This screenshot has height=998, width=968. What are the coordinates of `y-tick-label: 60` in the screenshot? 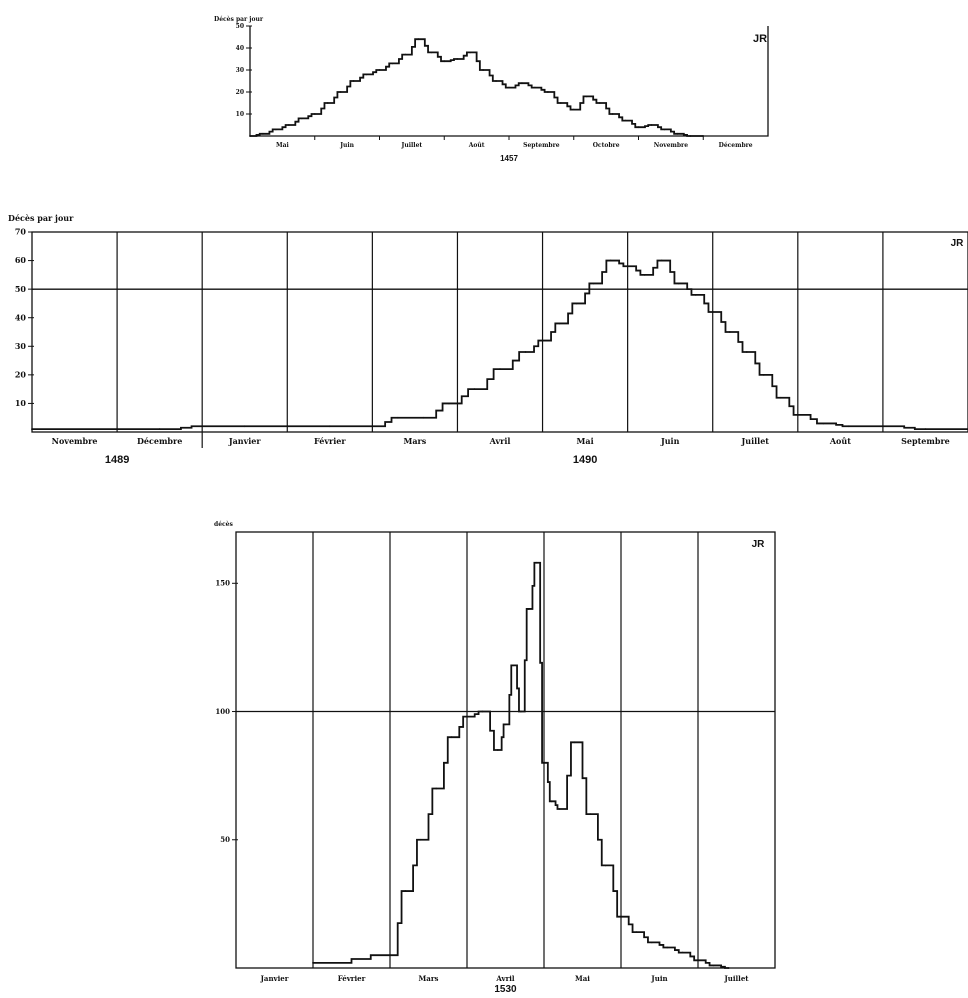 It's located at (21, 260).